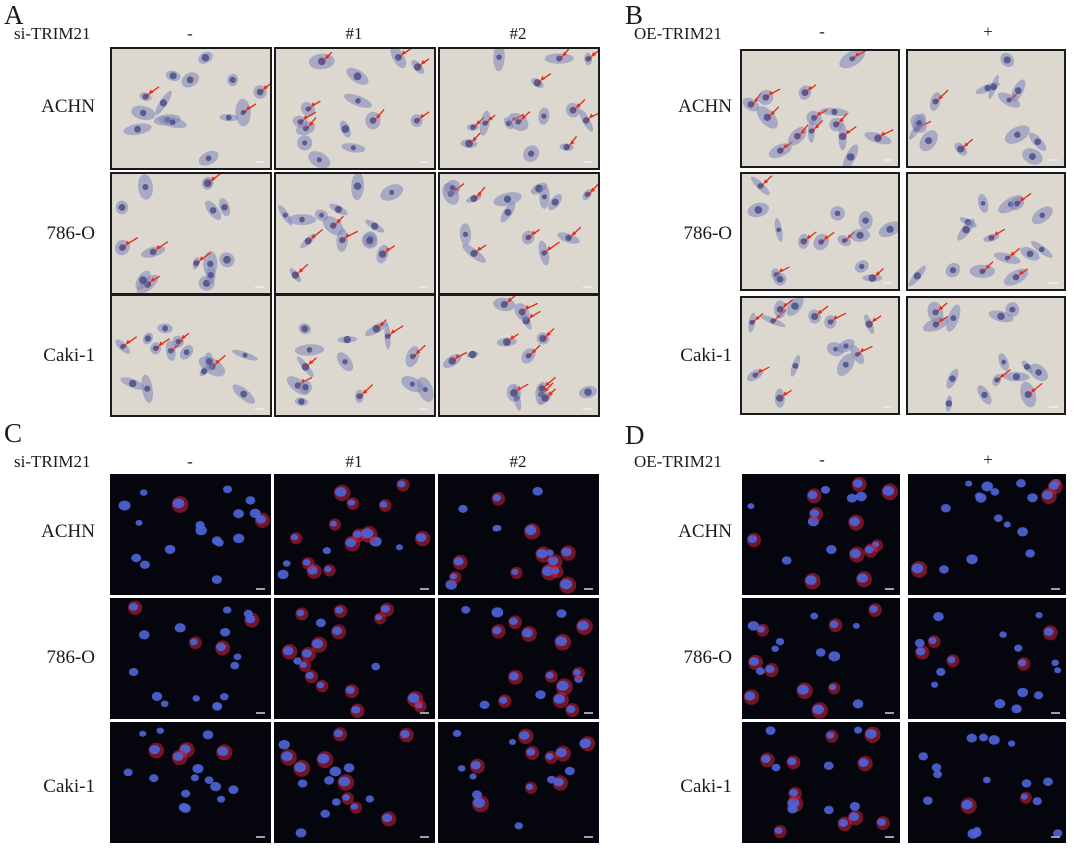  I want to click on row-label-b-caki1: Caki-1, so click(706, 355).